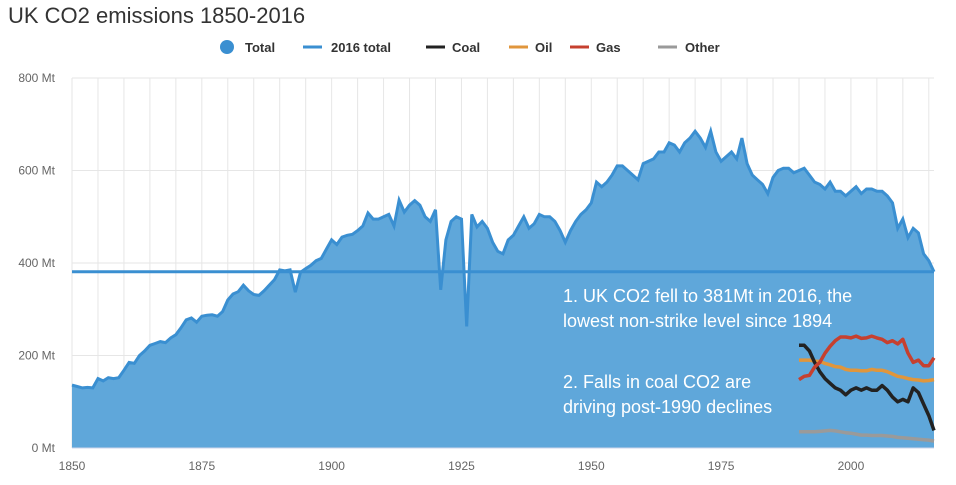  Describe the element at coordinates (707, 296) in the screenshot. I see `annotation-1: 1. UK CO2 fell to 381Mt in 2016, the` at that location.